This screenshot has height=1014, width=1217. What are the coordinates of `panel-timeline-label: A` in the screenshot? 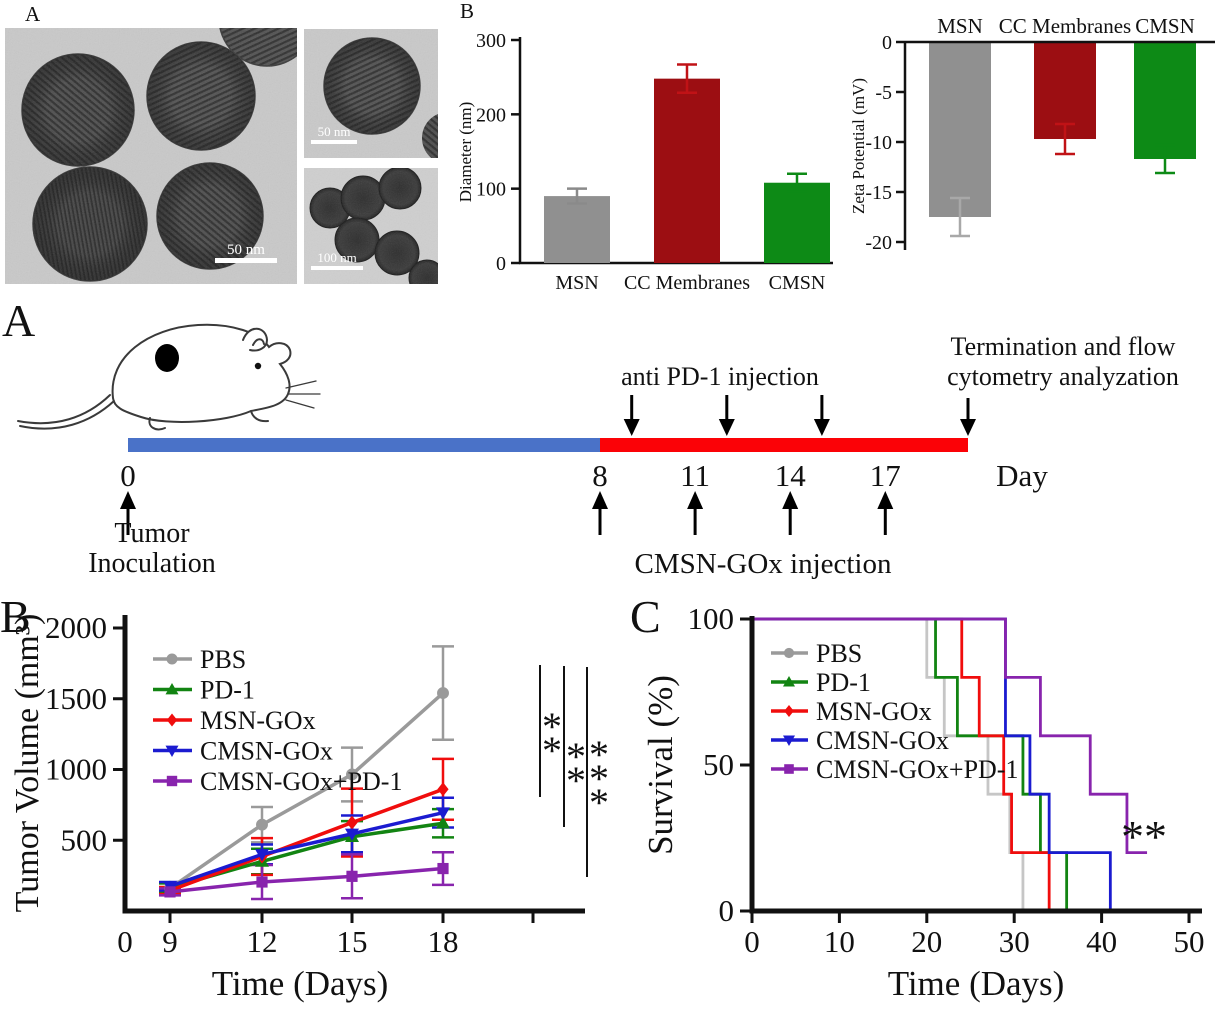 It's located at (19, 320).